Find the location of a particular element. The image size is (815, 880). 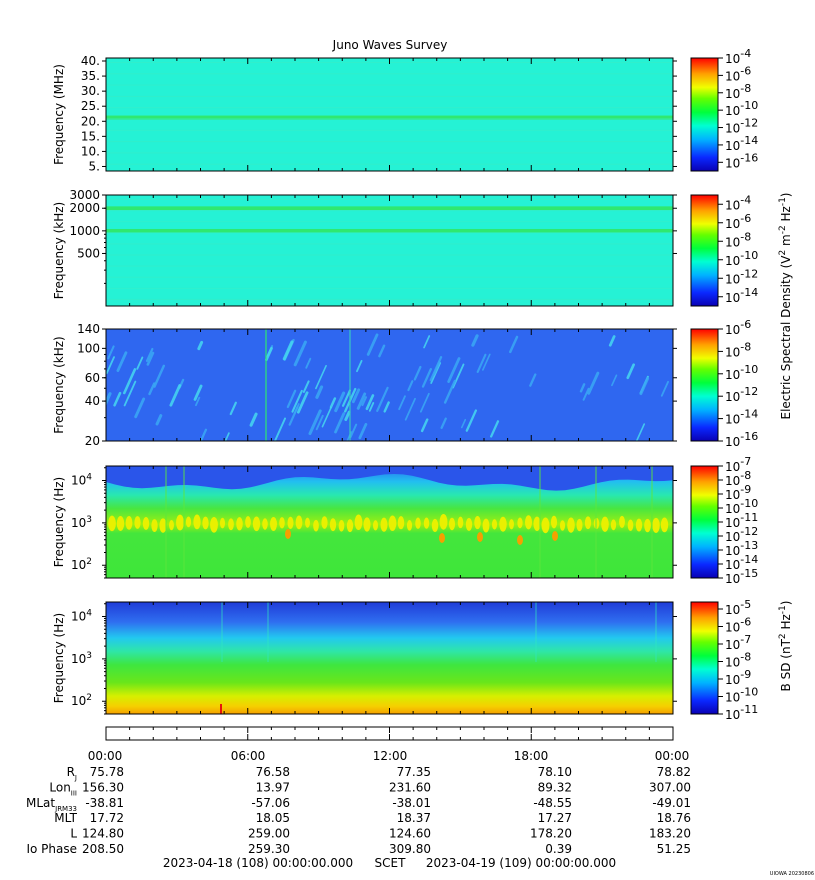

y-tick-label: 102 is located at coordinates (81, 564).